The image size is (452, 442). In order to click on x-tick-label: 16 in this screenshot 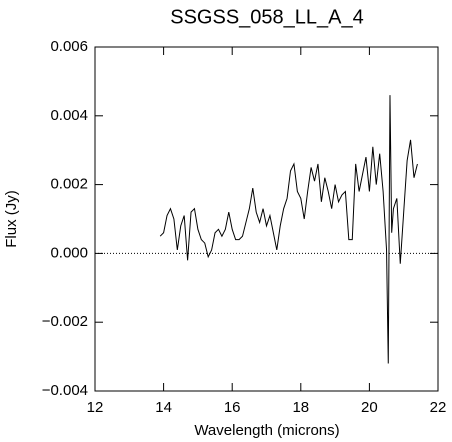, I will do `click(232, 407)`.